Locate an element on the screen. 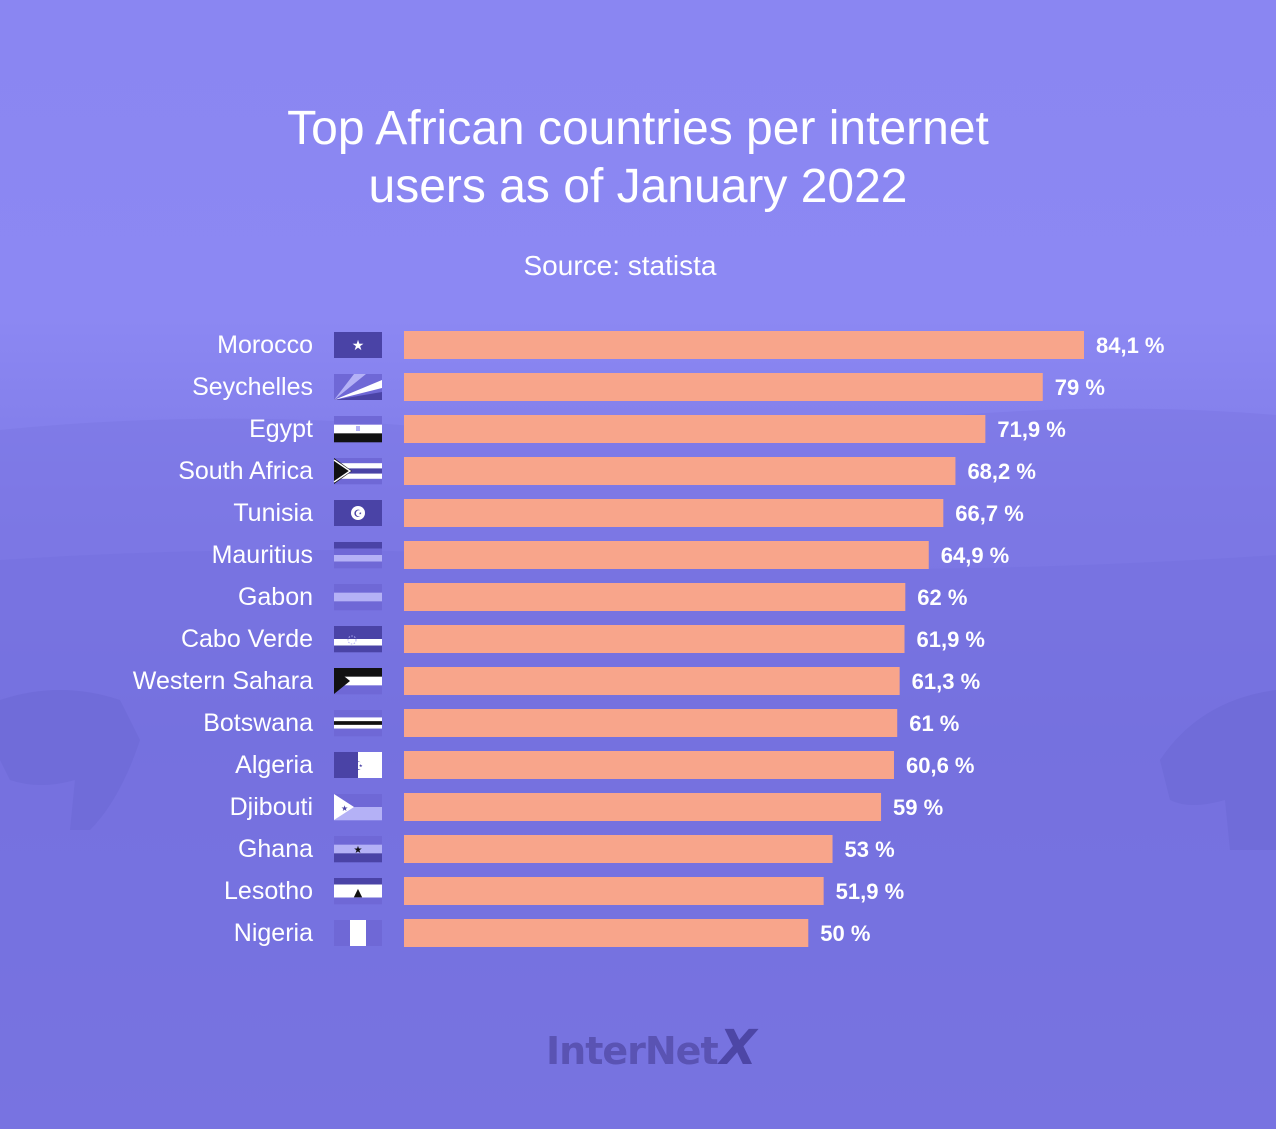 This screenshot has width=1276, height=1129. morocco-flag-icon: ★ is located at coordinates (358, 345).